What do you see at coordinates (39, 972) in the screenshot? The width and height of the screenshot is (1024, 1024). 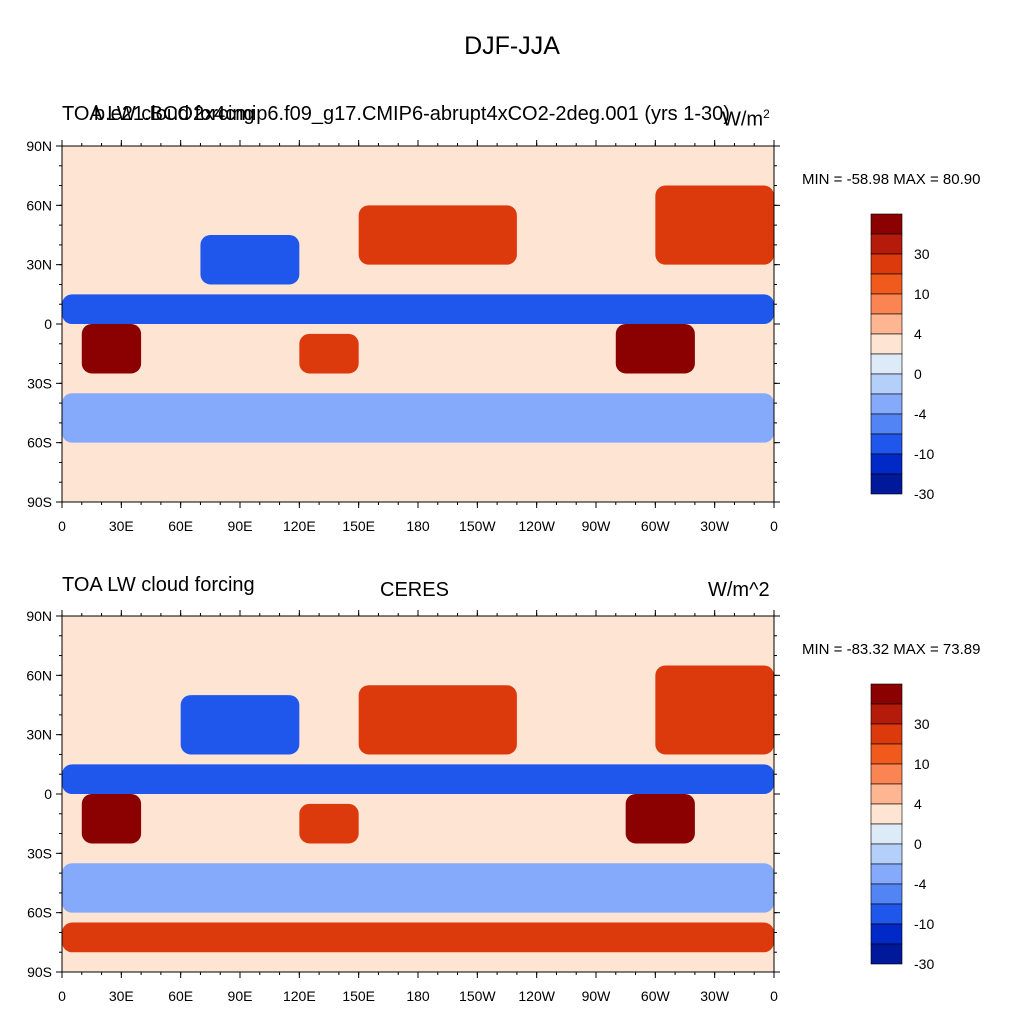 I see `lat-tick-label: 90S` at bounding box center [39, 972].